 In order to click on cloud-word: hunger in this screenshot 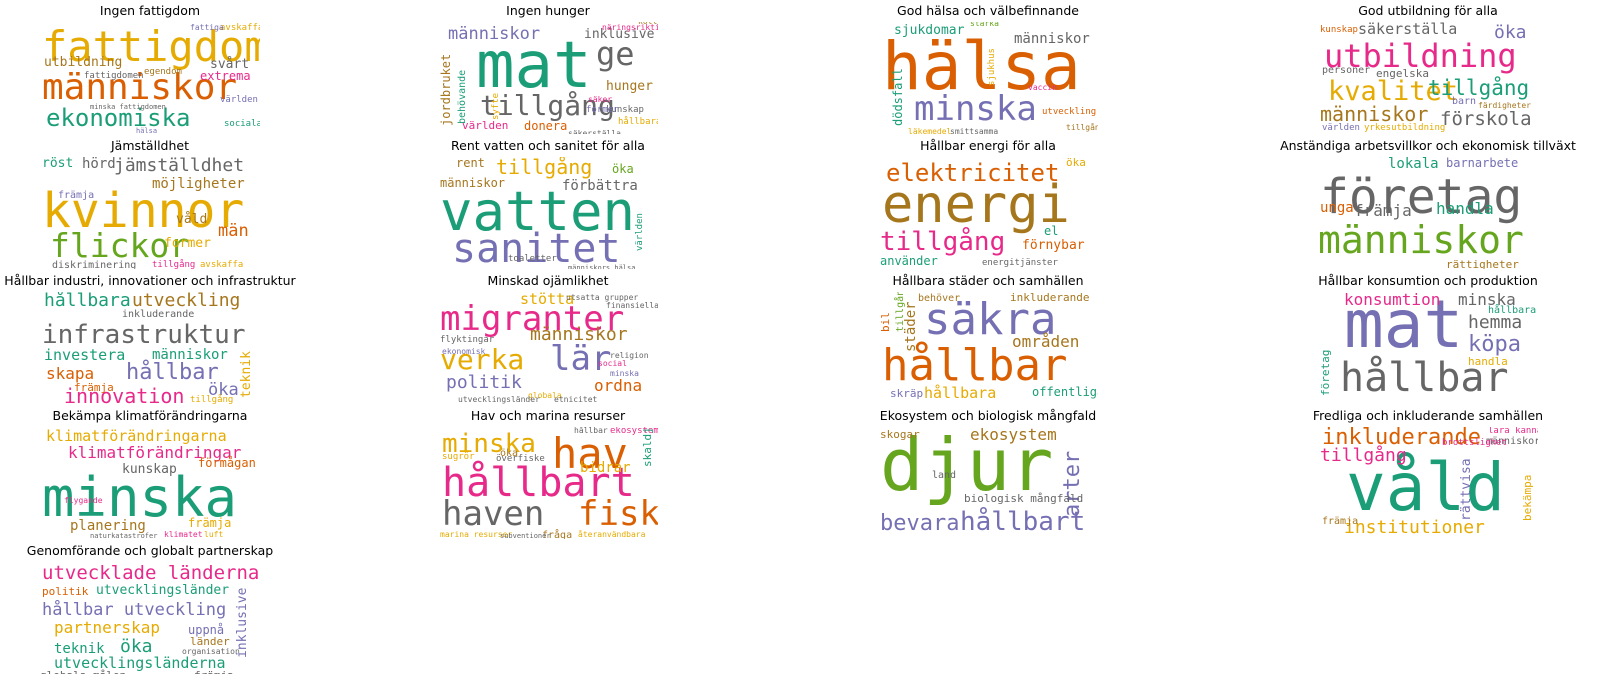, I will do `click(629, 86)`.